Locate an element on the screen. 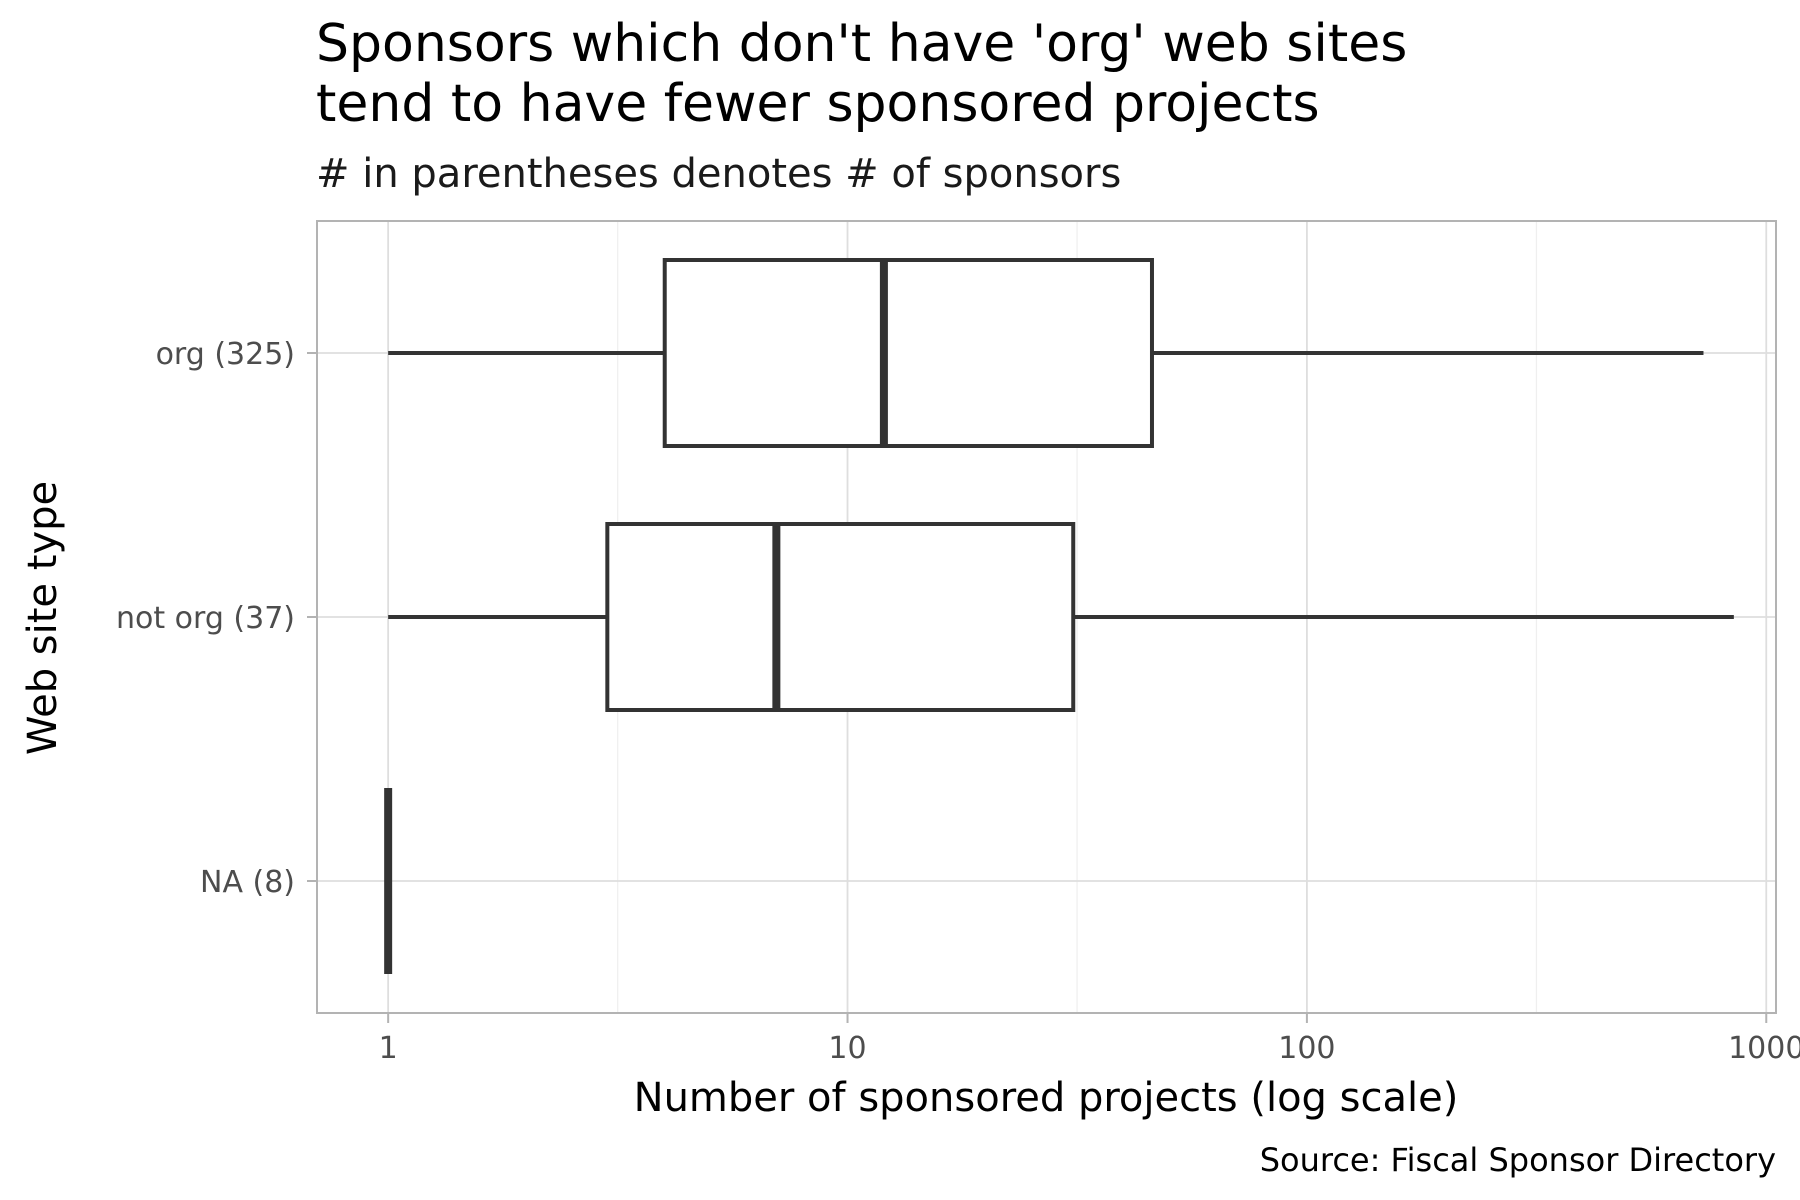 Image resolution: width=1800 pixels, height=1200 pixels. x-tick-label: 100 is located at coordinates (1306, 1048).